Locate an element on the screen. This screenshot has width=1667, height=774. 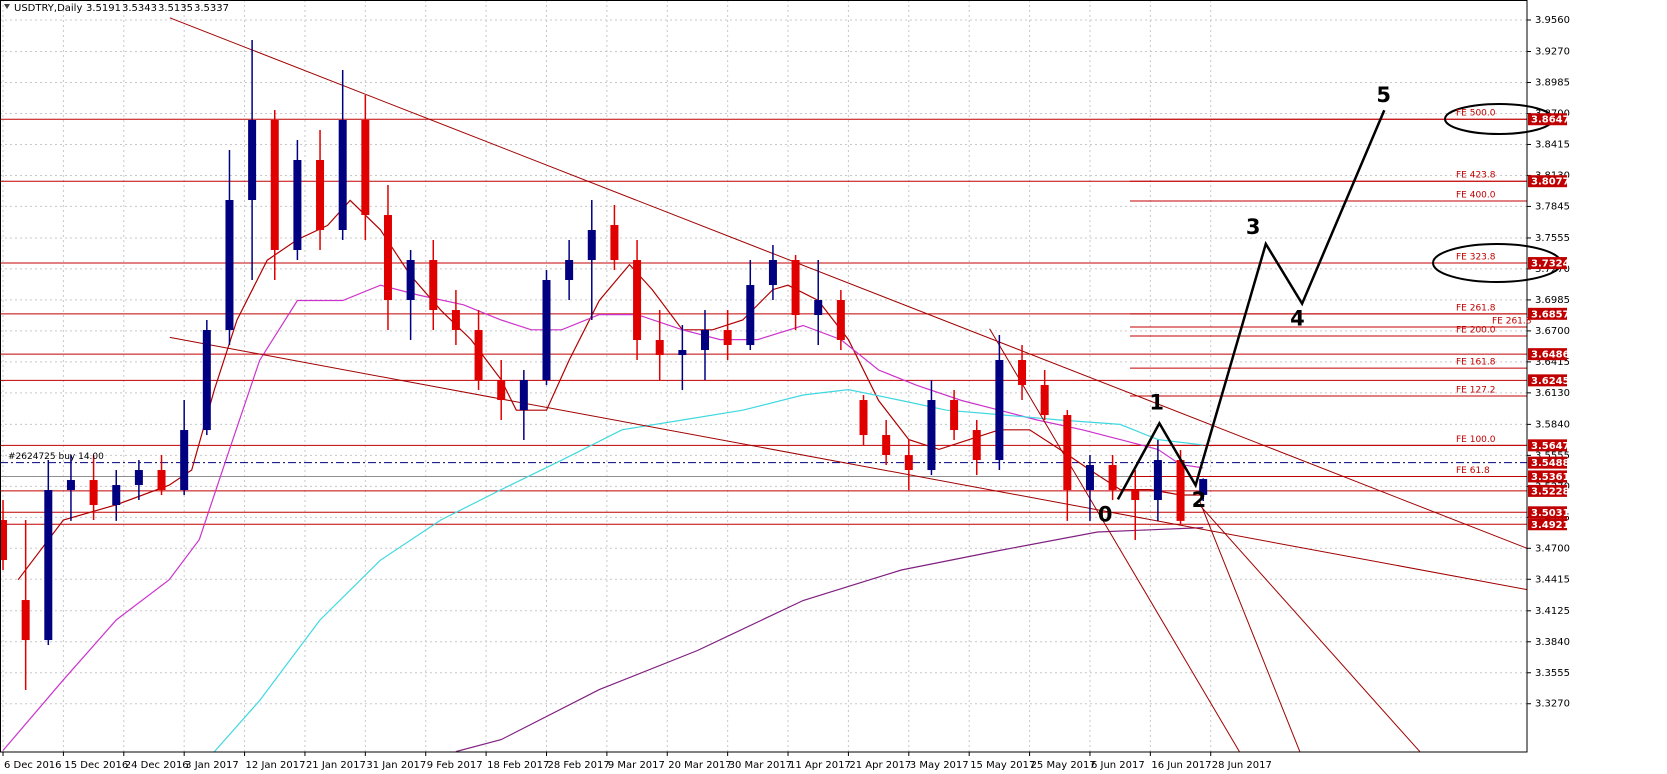
x-tick-label: 3 May 2017 is located at coordinates (939, 765).